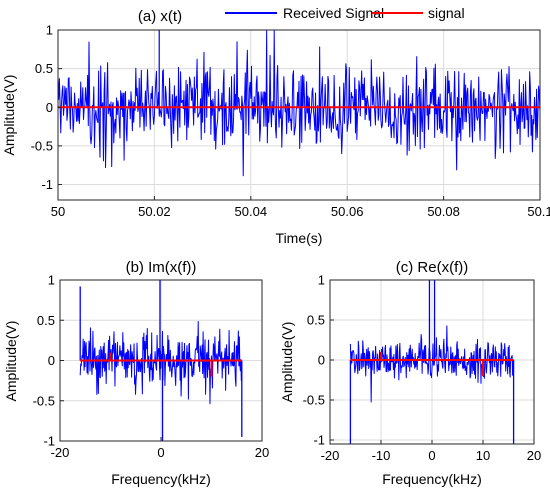  What do you see at coordinates (287, 362) in the screenshot?
I see `panel-c-ylabel: Amplitude(V)` at bounding box center [287, 362].